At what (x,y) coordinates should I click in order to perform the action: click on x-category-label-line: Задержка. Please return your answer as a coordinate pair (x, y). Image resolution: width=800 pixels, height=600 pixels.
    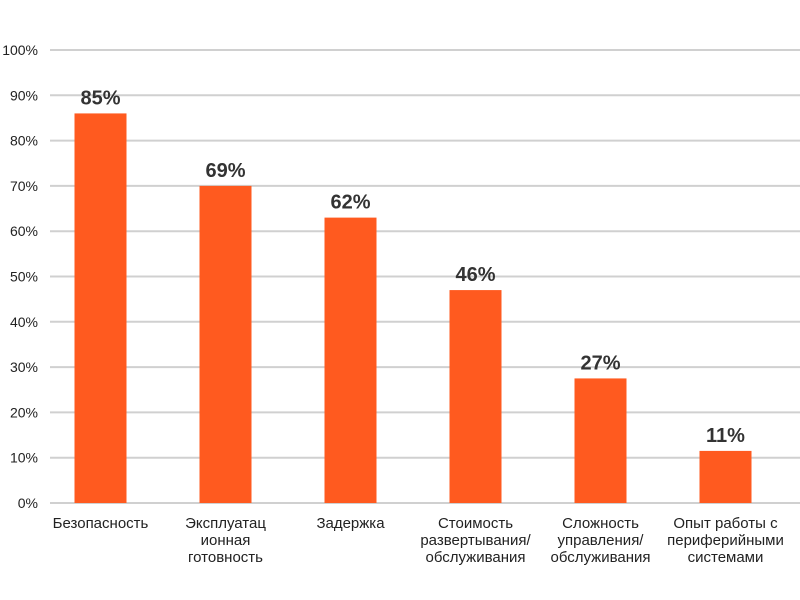
    Looking at the image, I should click on (350, 523).